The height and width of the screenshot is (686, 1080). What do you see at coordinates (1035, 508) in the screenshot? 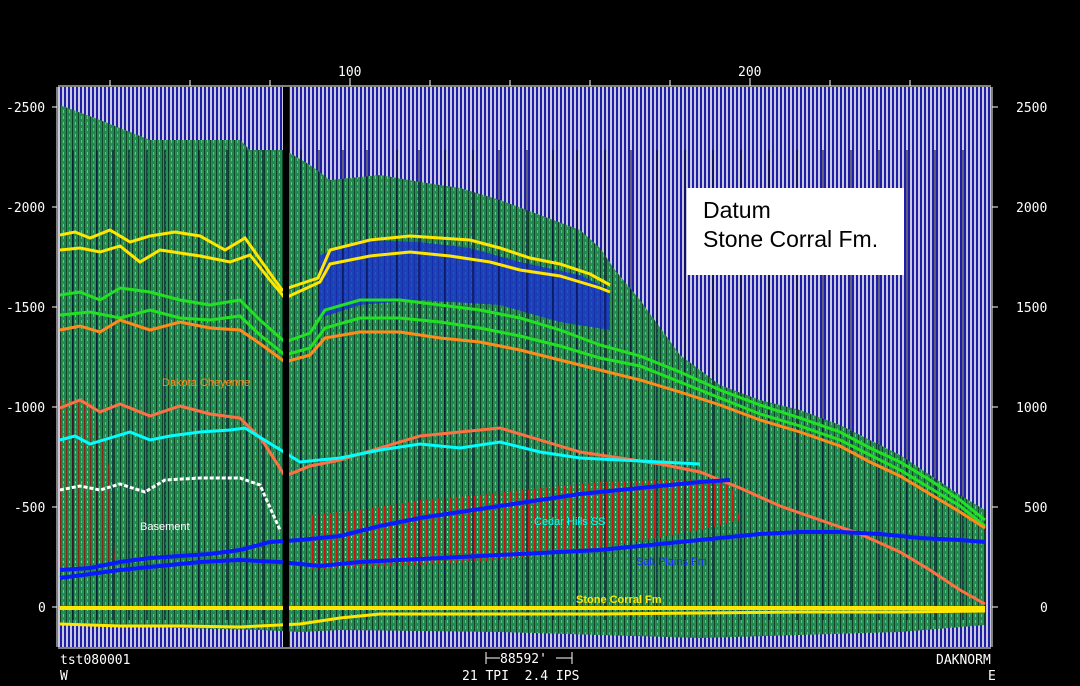
I see `right-tick-500: 500` at bounding box center [1035, 508].